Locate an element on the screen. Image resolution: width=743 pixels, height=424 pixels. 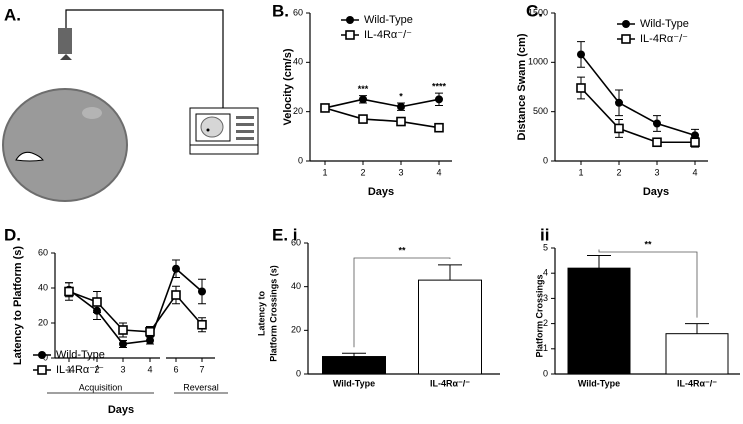
y-axis-title: Platform Crossings is located at coordinates (539, 315).